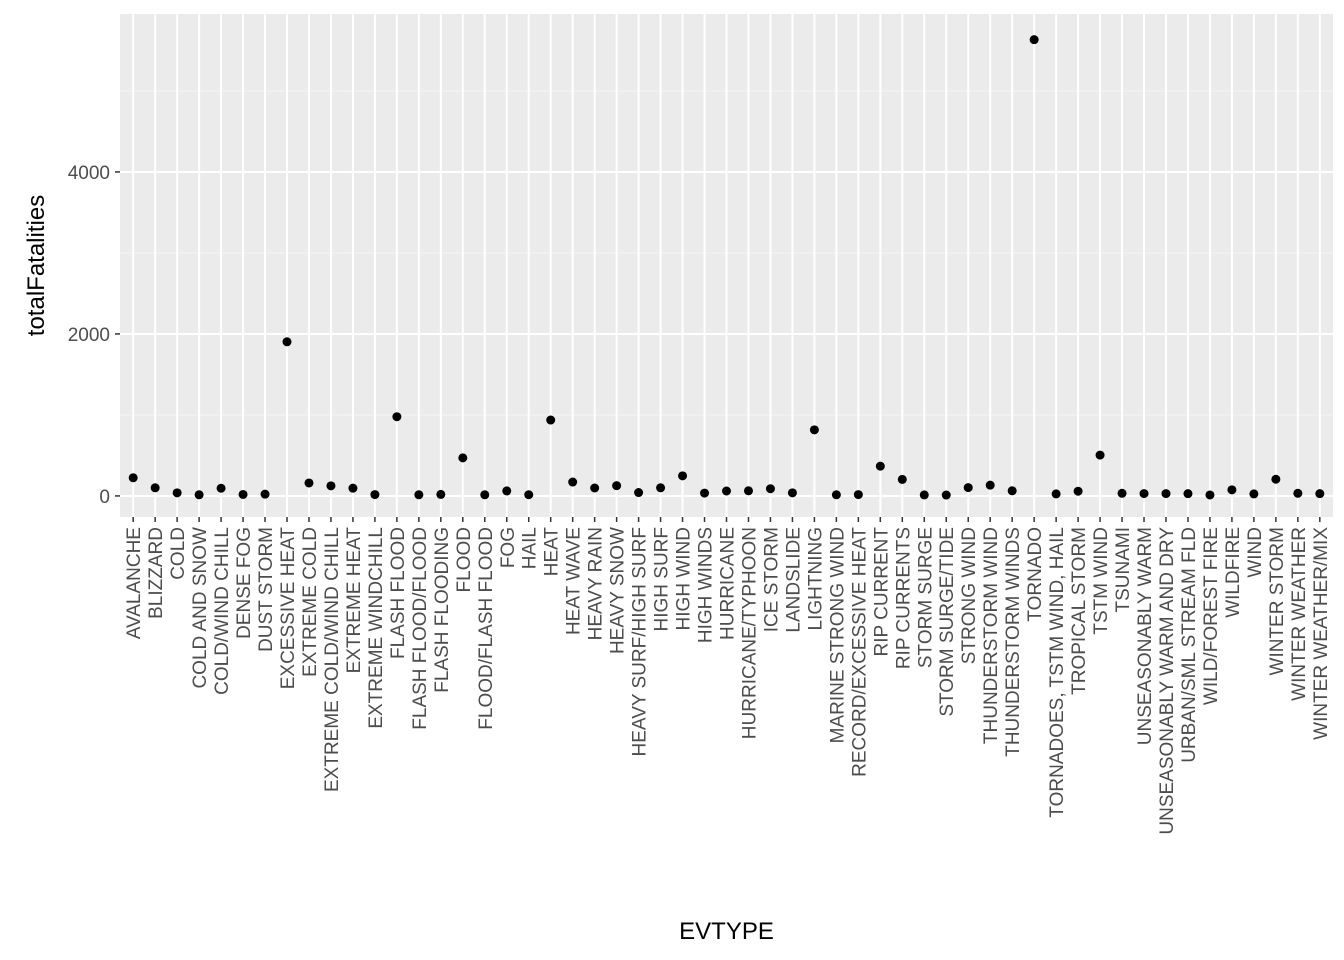 Image resolution: width=1344 pixels, height=960 pixels. I want to click on x-tick-label: FLOOD/FLASH FLOOD, so click(486, 628).